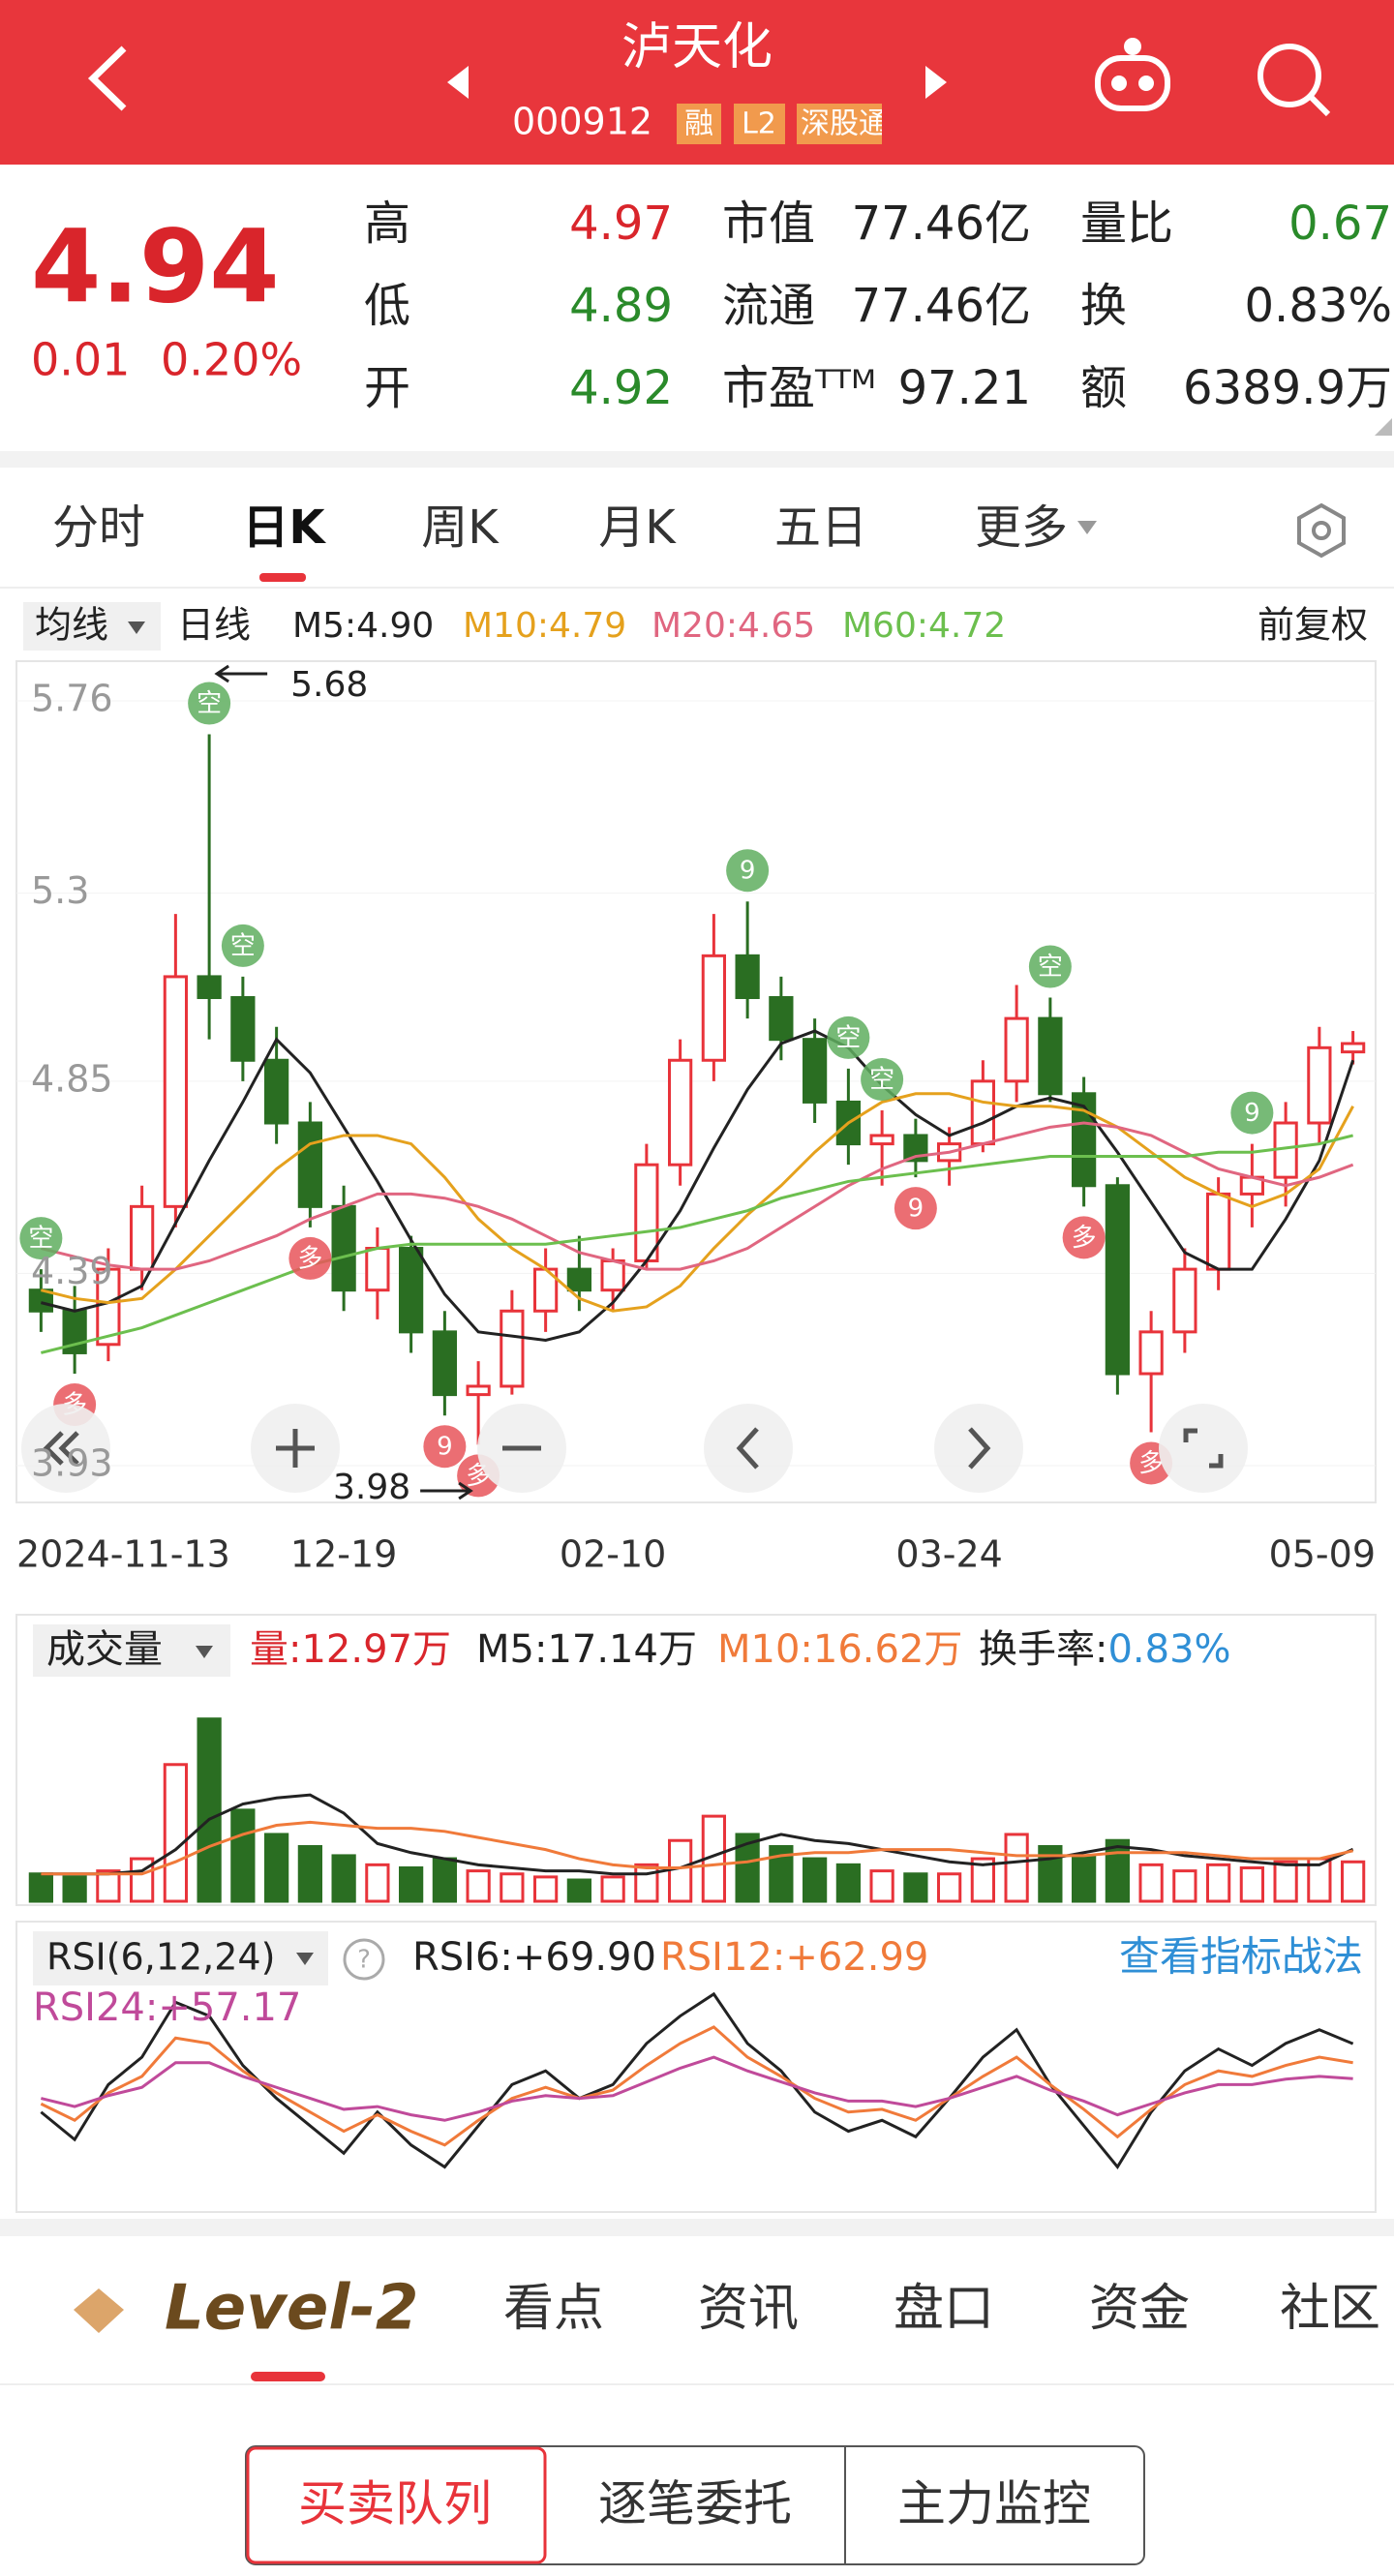  Describe the element at coordinates (72, 1463) in the screenshot. I see `y-tick-label: 3.93` at that location.